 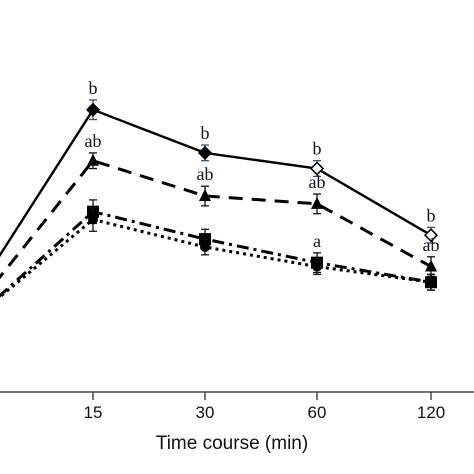 I want to click on x-tick-label: 120, so click(x=431, y=412).